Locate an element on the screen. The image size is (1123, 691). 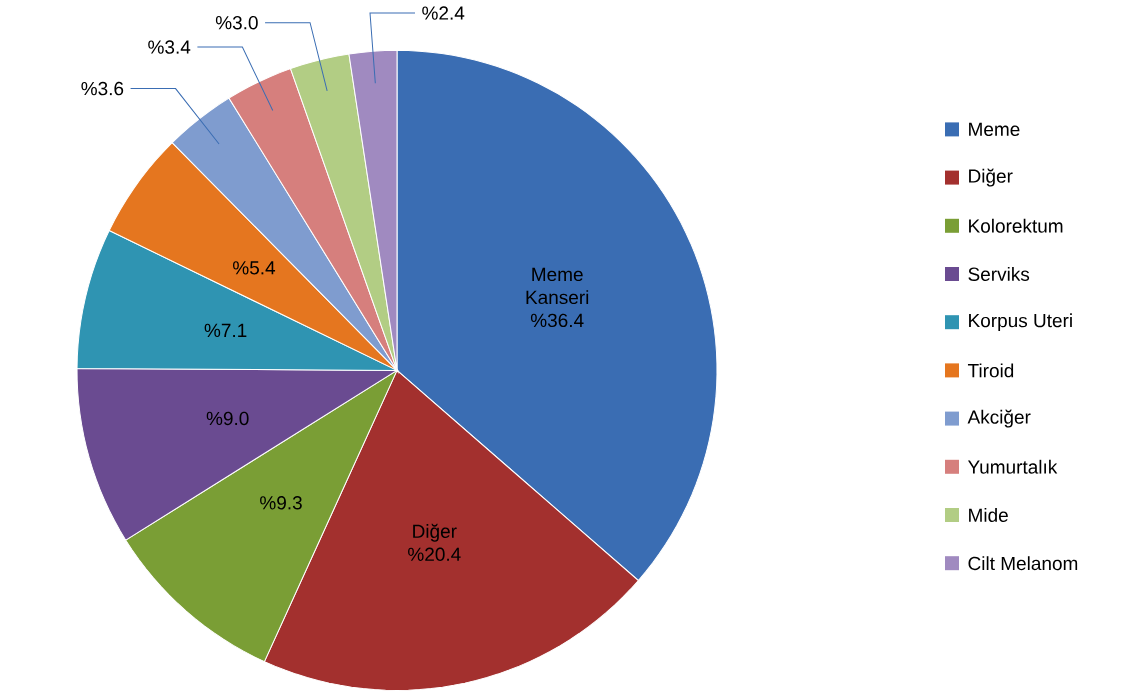
legend-label: Mide is located at coordinates (988, 515).